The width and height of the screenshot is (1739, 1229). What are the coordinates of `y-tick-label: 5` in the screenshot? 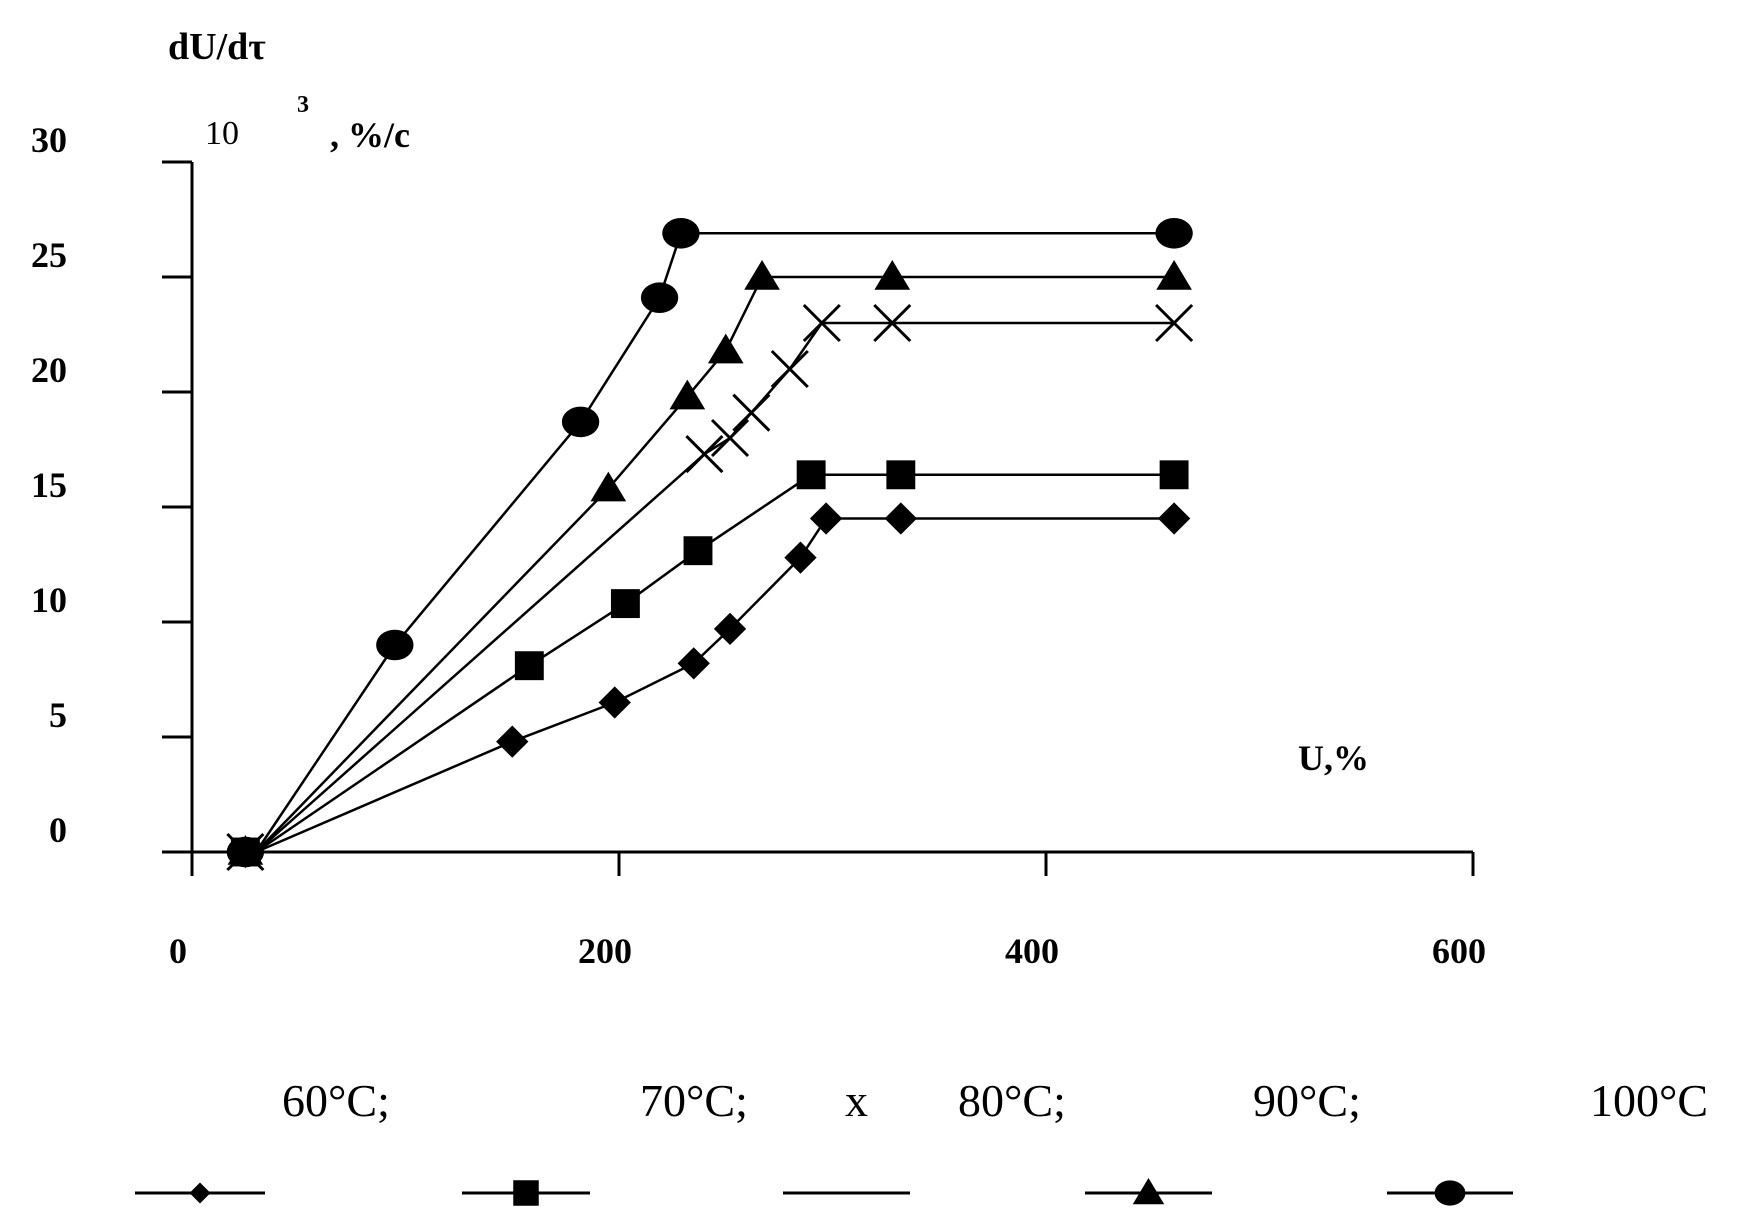 It's located at (58, 715).